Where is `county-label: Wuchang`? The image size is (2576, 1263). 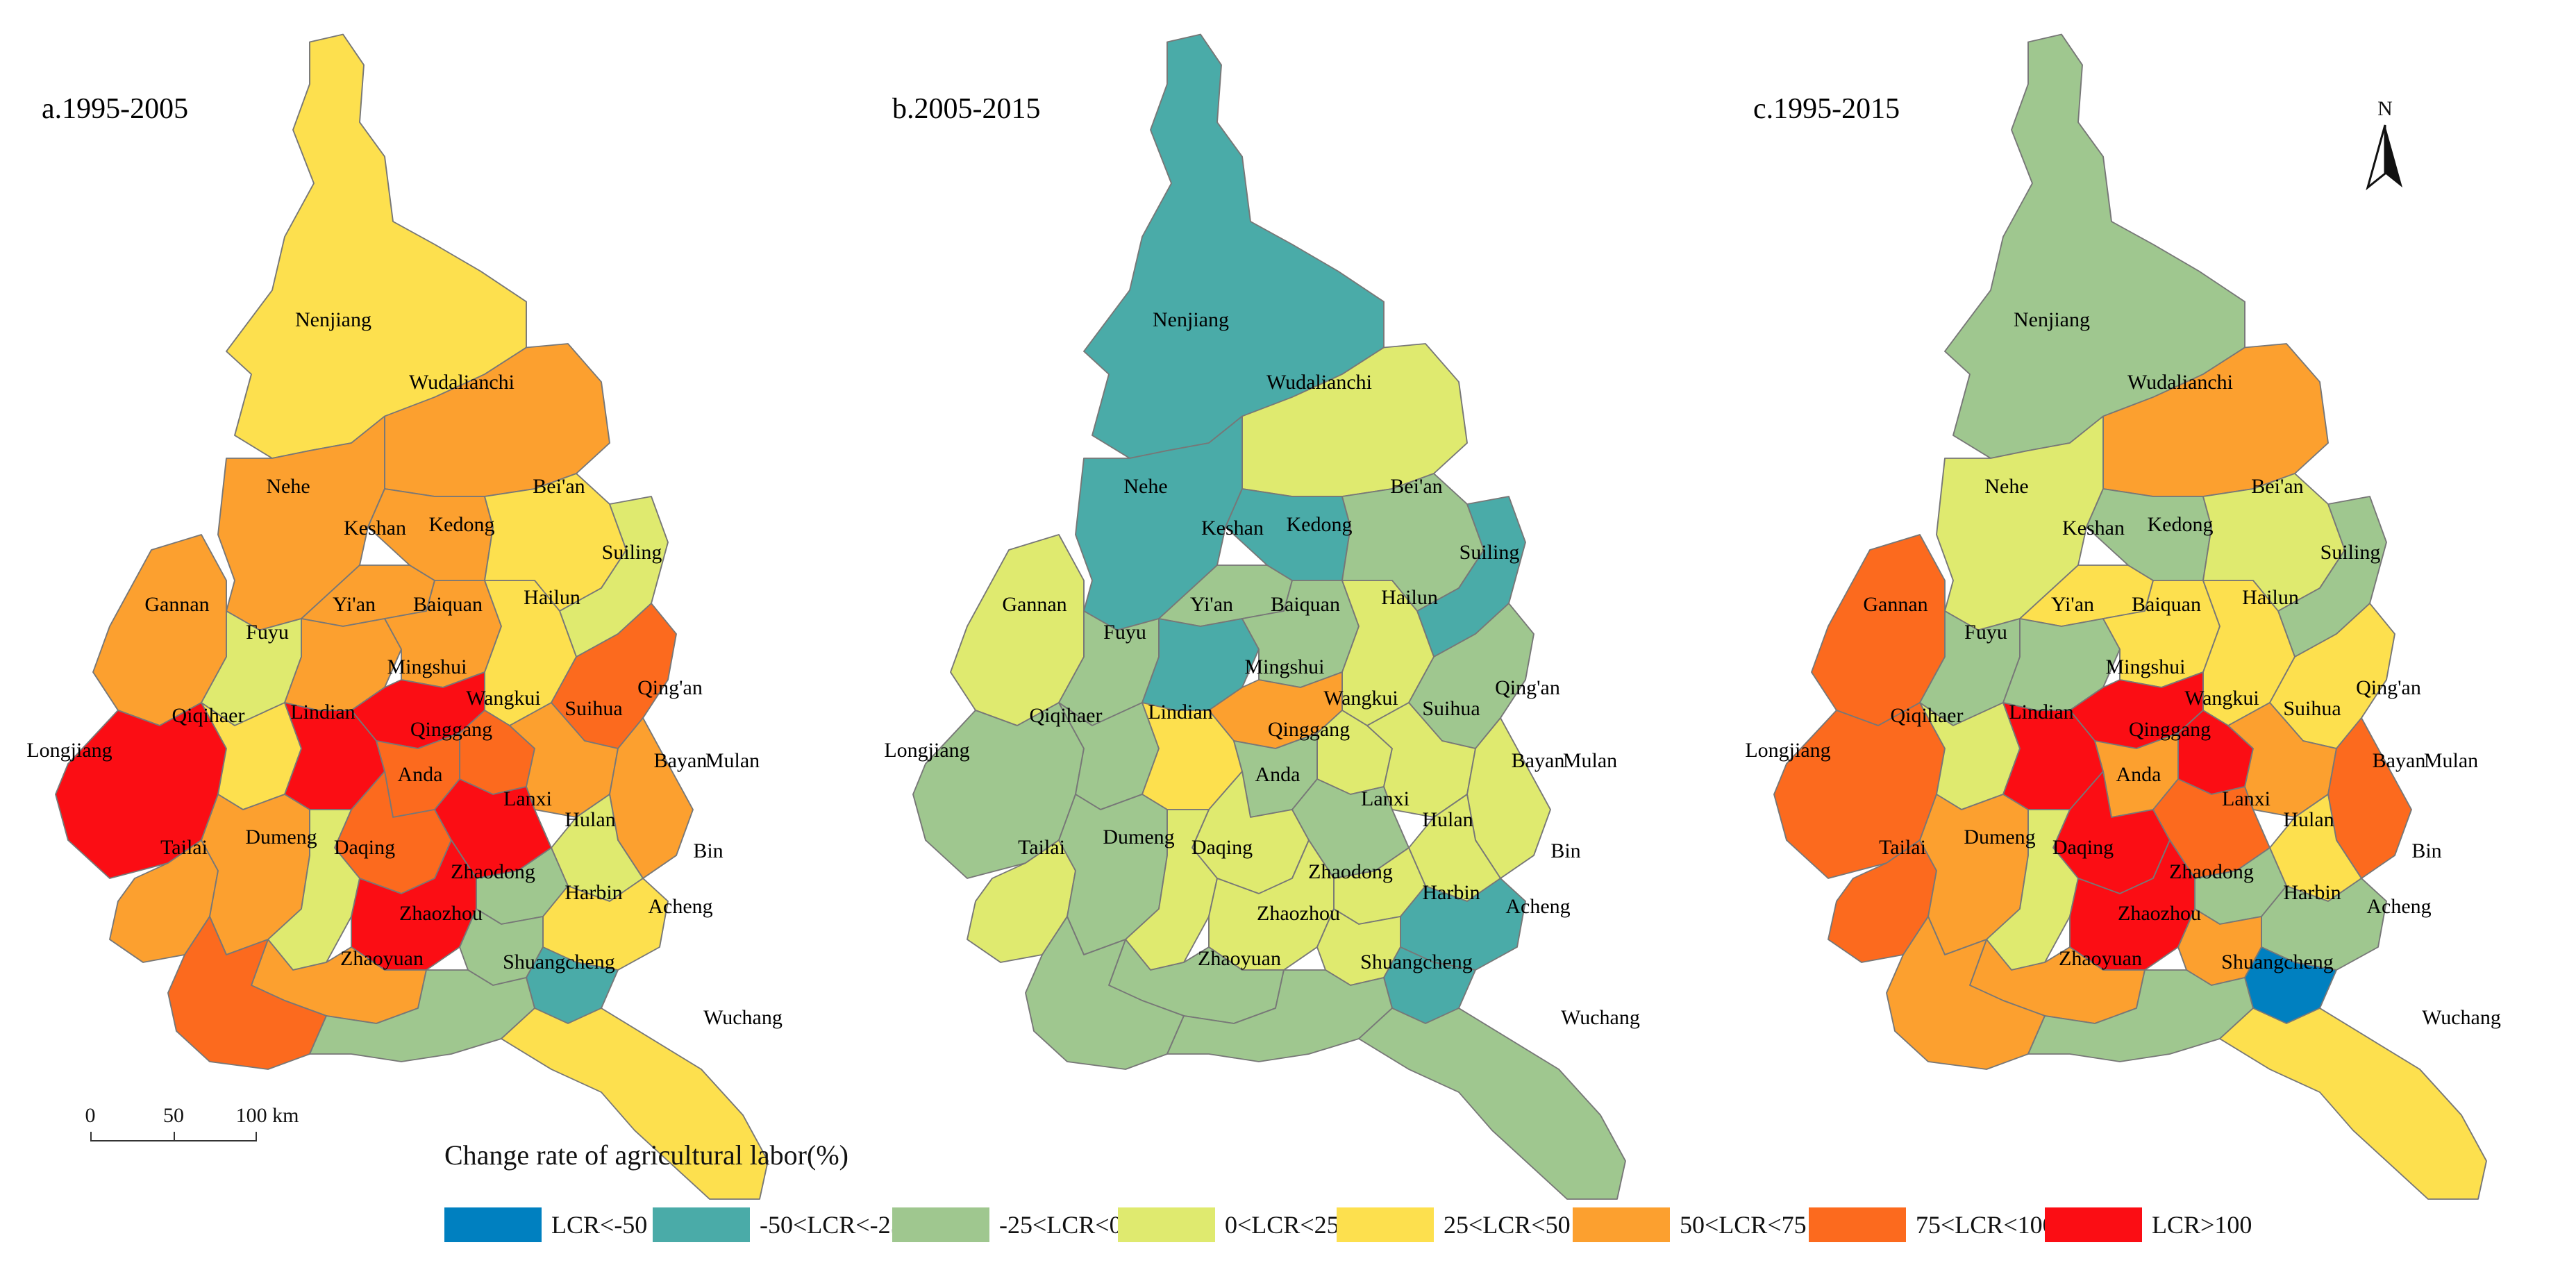
county-label: Wuchang is located at coordinates (1600, 1017).